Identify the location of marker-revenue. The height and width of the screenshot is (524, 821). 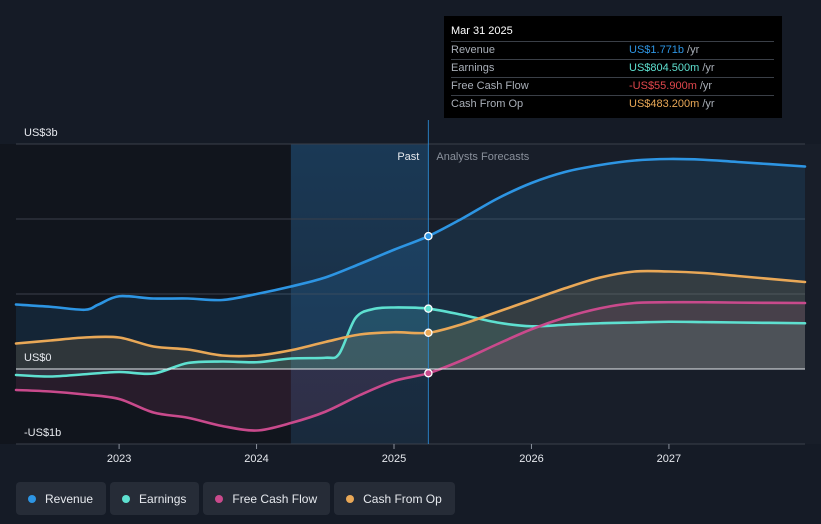
(428, 236).